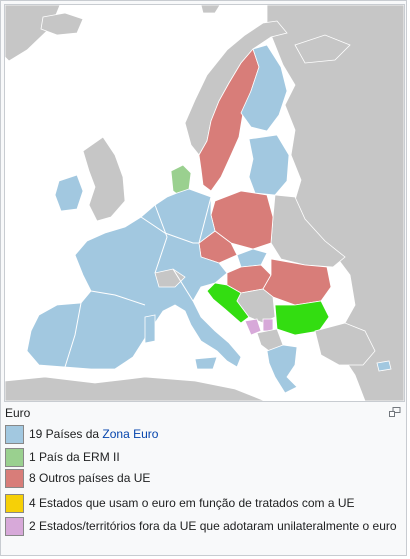  What do you see at coordinates (204, 413) in the screenshot?
I see `caption-row: Euro` at bounding box center [204, 413].